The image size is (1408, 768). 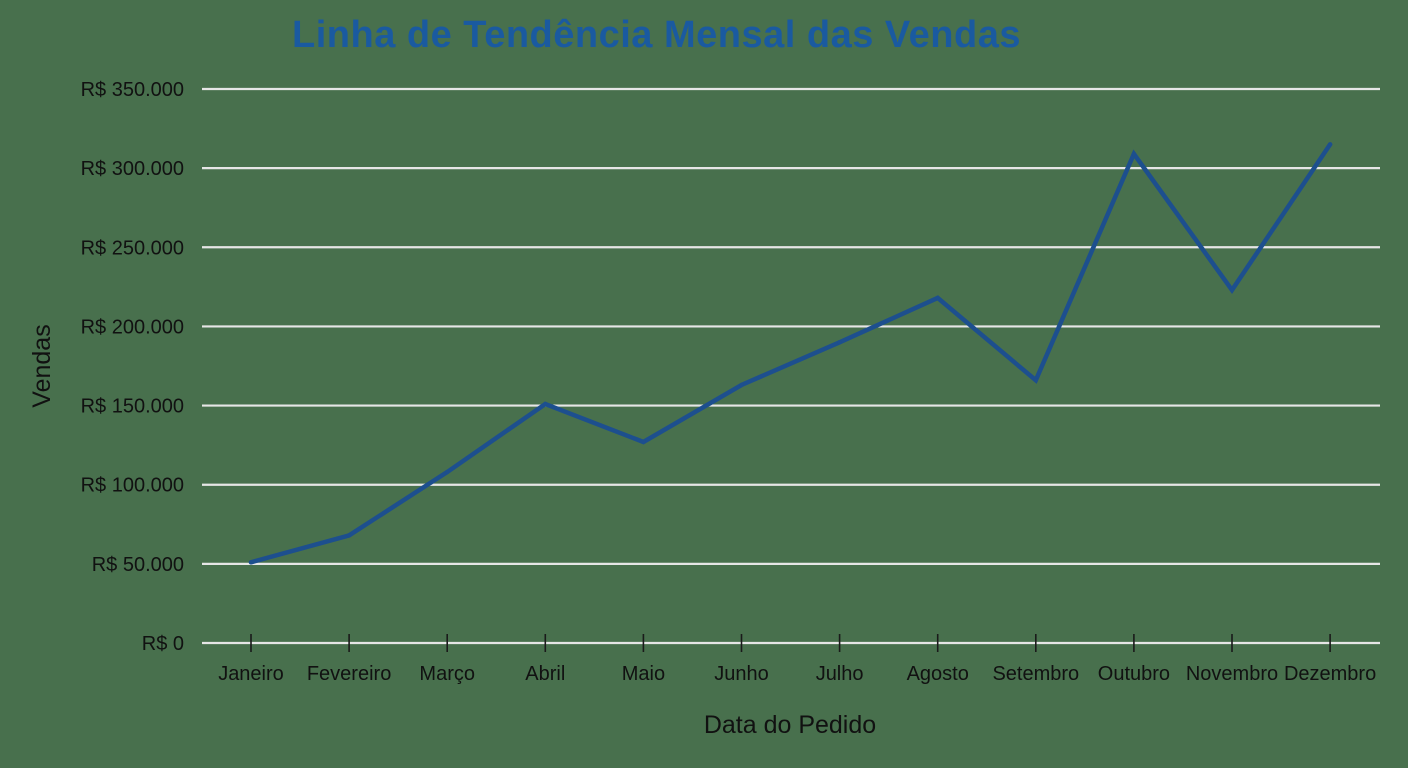 What do you see at coordinates (163, 644) in the screenshot?
I see `y-tick-label: R$ 0` at bounding box center [163, 644].